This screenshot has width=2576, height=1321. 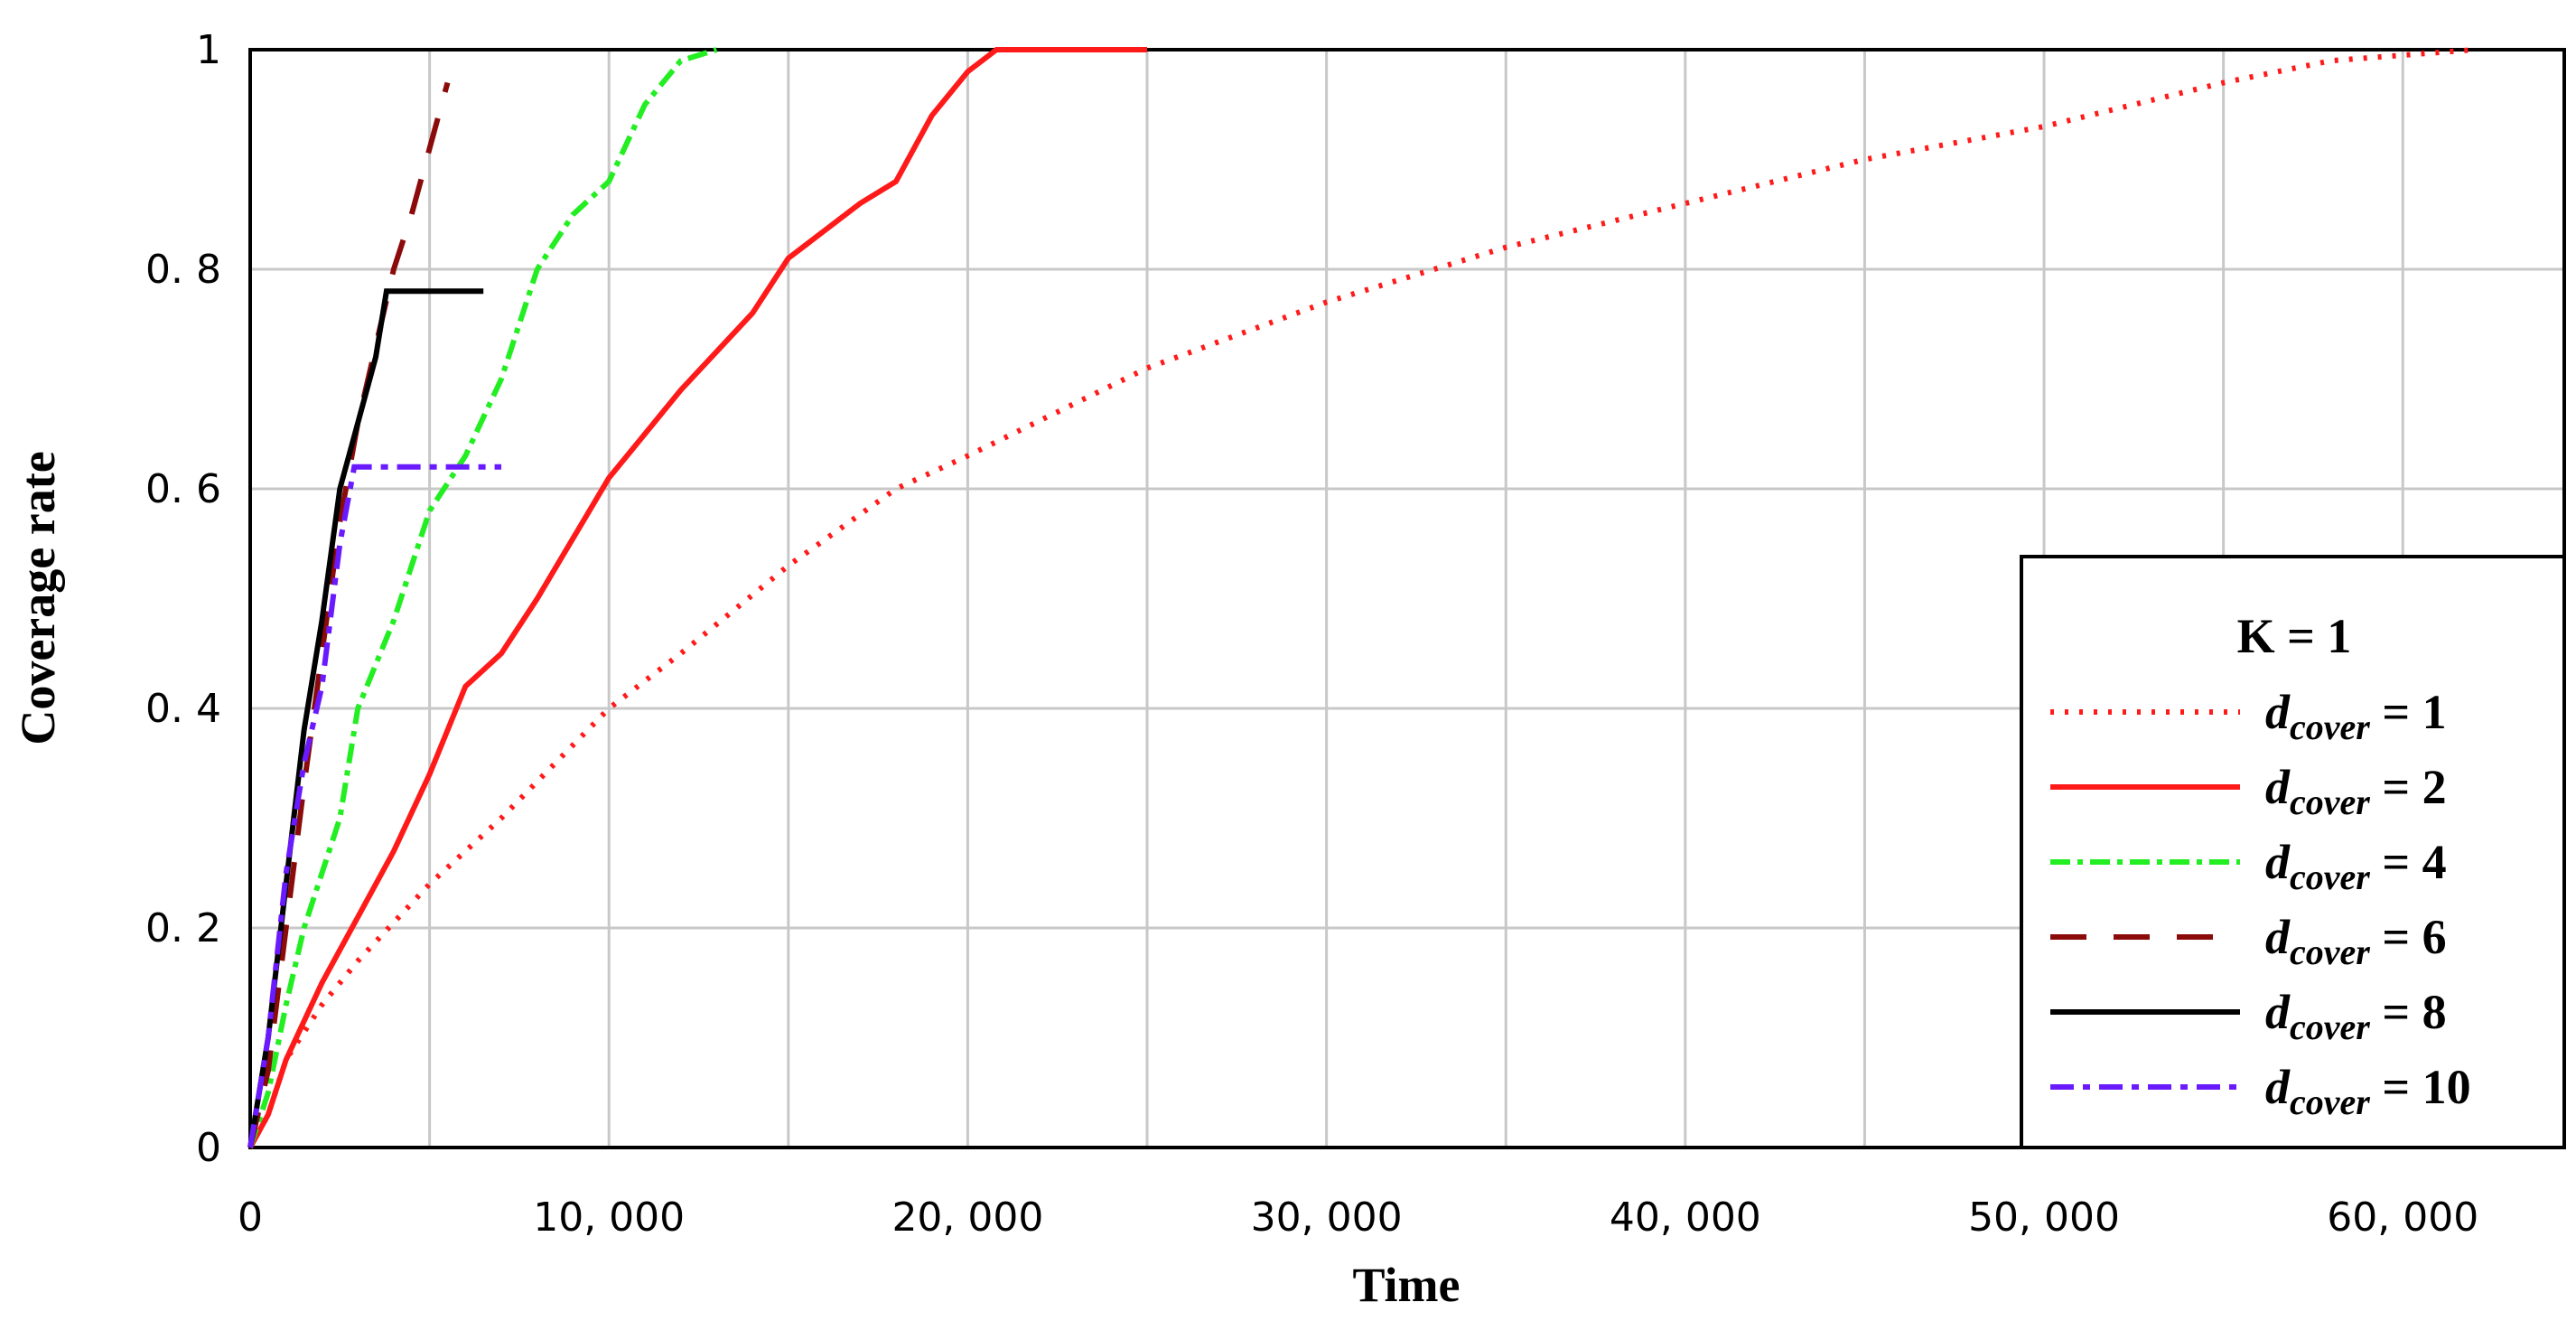 What do you see at coordinates (250, 1218) in the screenshot?
I see `x-tick-label: 0` at bounding box center [250, 1218].